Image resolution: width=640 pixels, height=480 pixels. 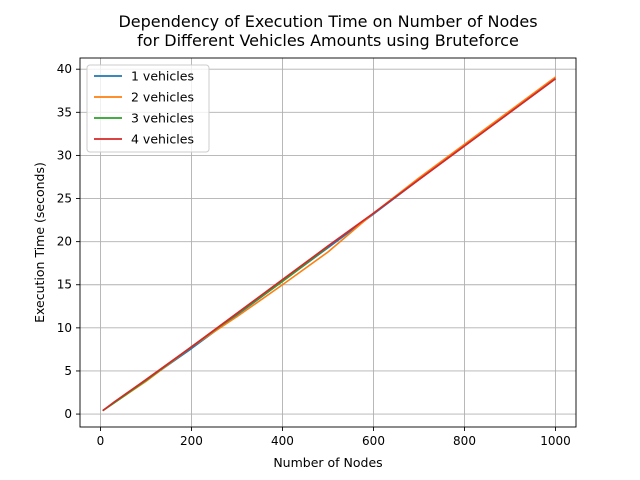 What do you see at coordinates (101, 441) in the screenshot?
I see `x-tick-label: 0` at bounding box center [101, 441].